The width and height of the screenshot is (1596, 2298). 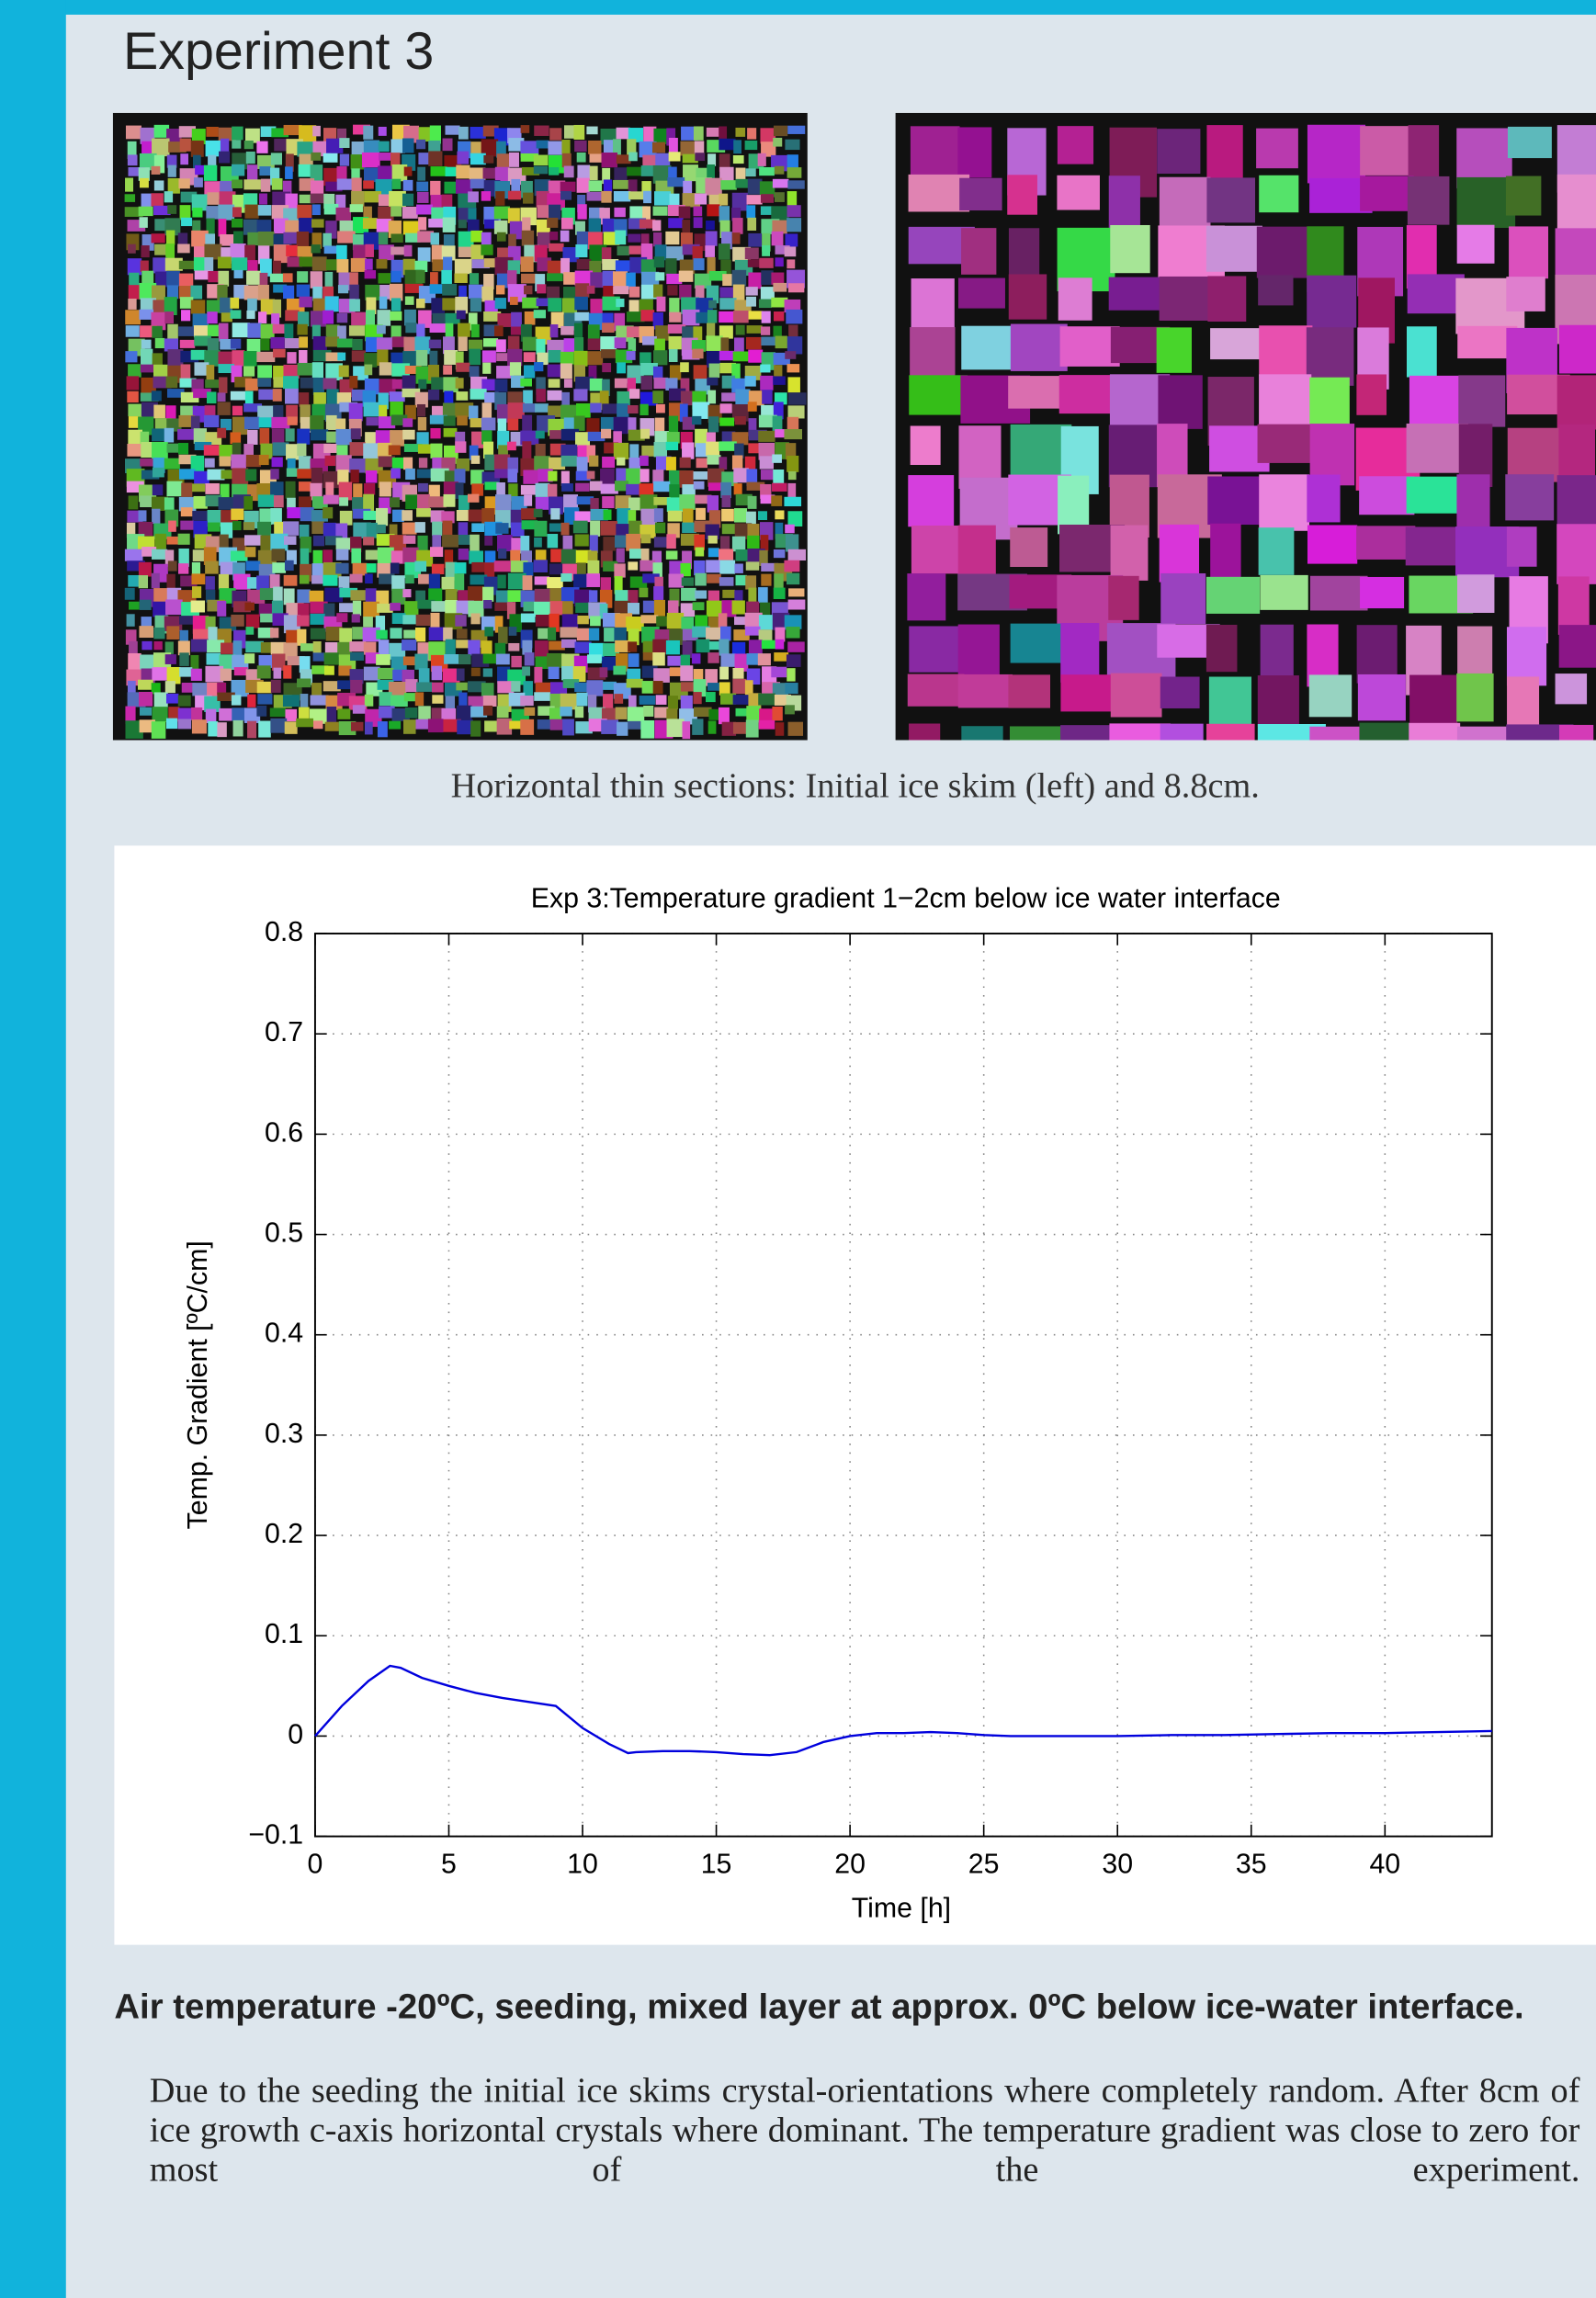 What do you see at coordinates (1384, 1864) in the screenshot?
I see `x-tick-label: 40` at bounding box center [1384, 1864].